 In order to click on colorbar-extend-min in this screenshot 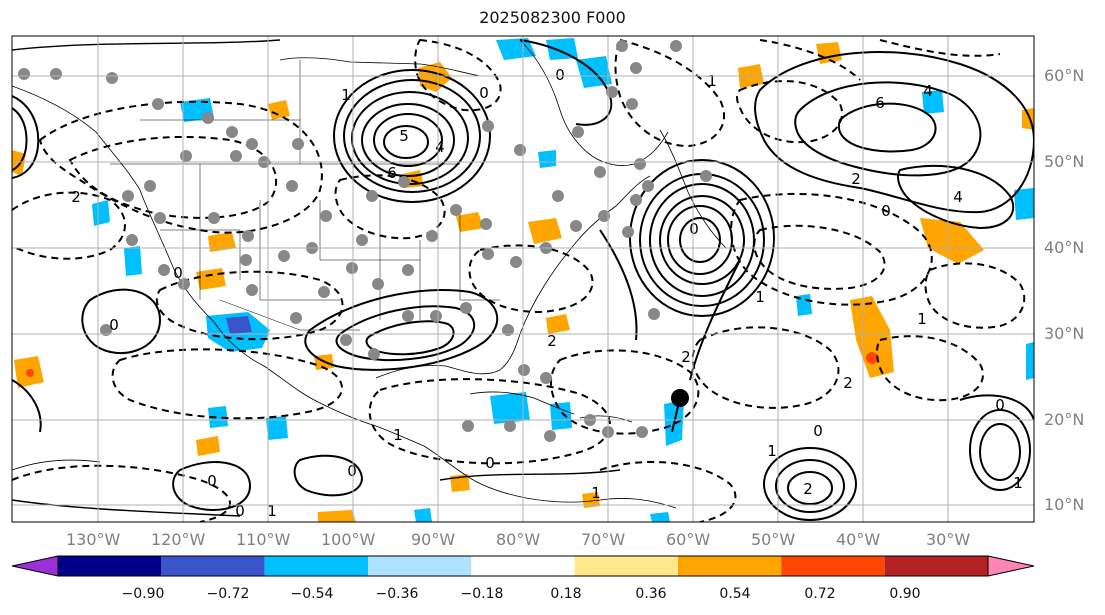, I will do `click(35, 566)`.